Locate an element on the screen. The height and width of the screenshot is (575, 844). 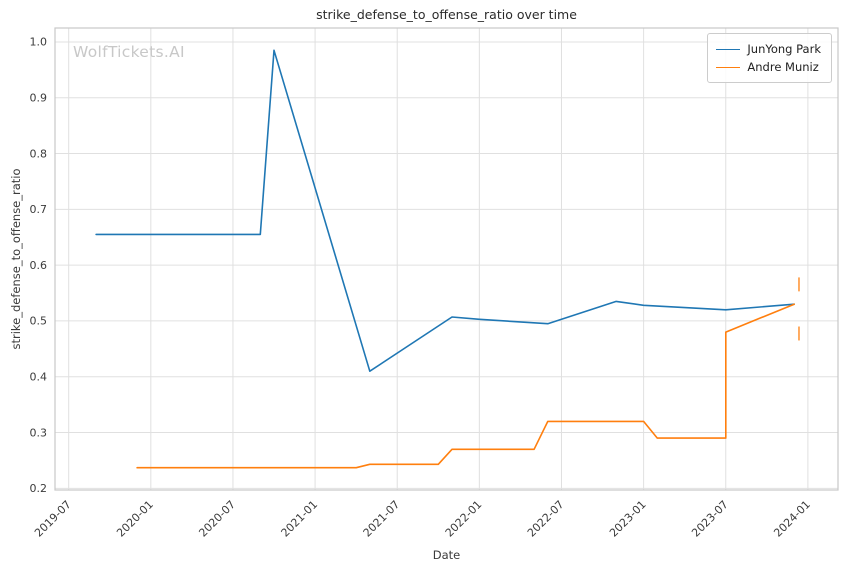
legend: JunYong Park Andre Muniz is located at coordinates (769, 58).